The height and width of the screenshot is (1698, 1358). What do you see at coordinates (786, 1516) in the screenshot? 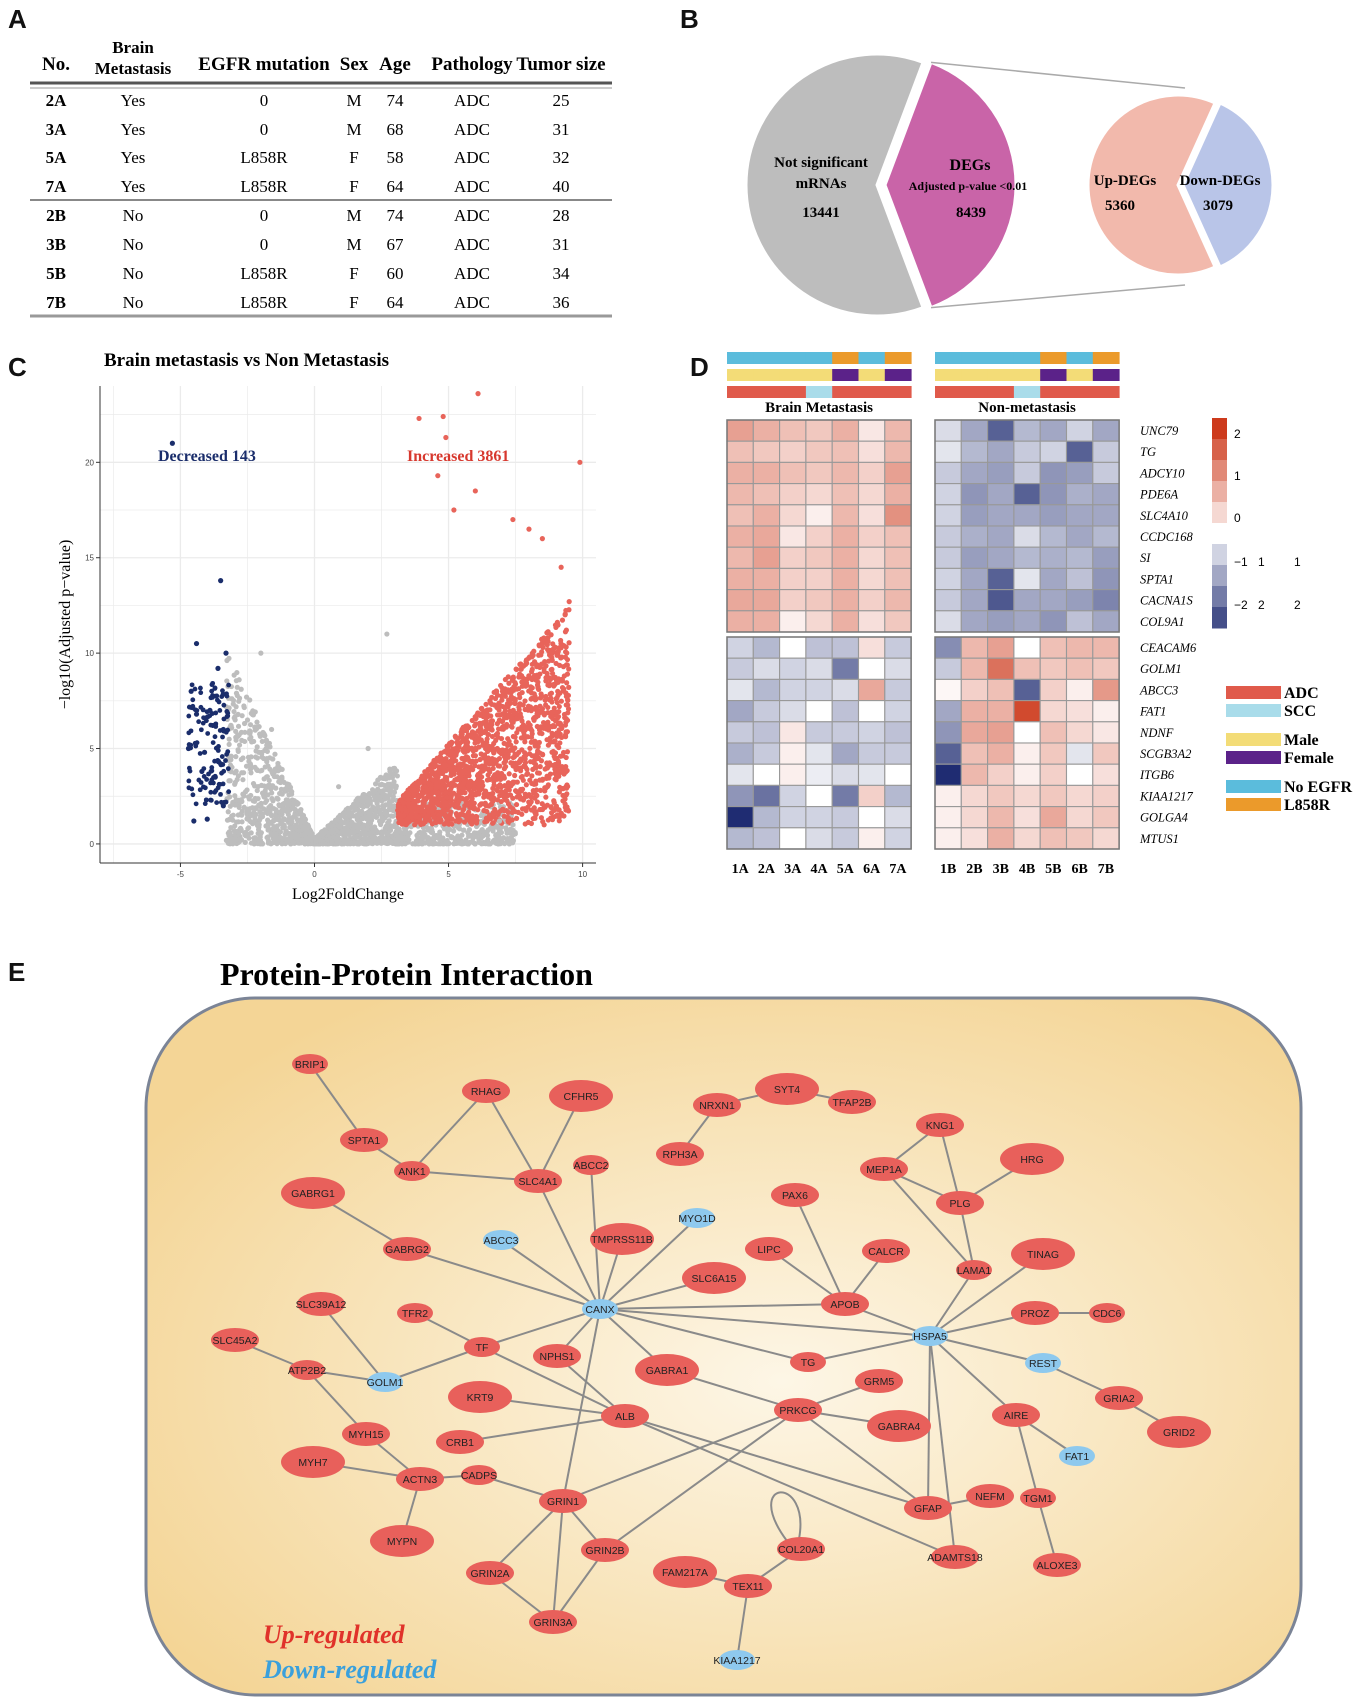
I see `network-self-loop` at bounding box center [786, 1516].